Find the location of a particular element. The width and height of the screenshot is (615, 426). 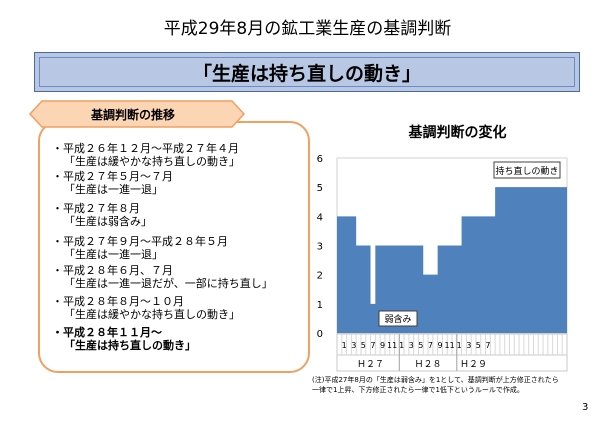

summary-banner-text: 「生産は持ち直しの動き」 is located at coordinates (307, 72).